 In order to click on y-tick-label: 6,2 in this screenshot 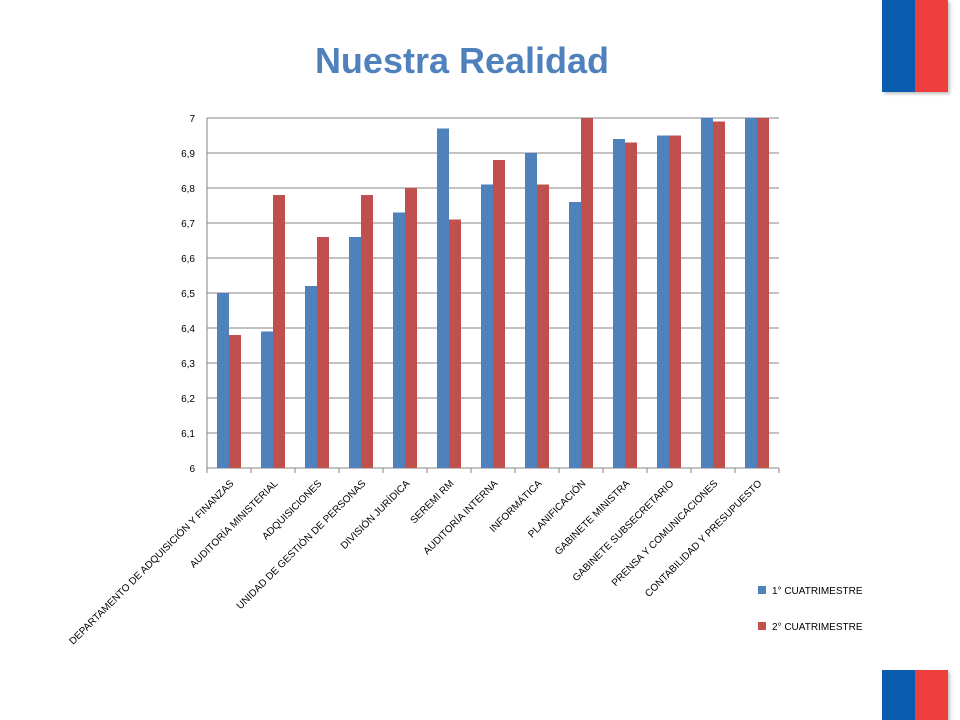, I will do `click(188, 399)`.